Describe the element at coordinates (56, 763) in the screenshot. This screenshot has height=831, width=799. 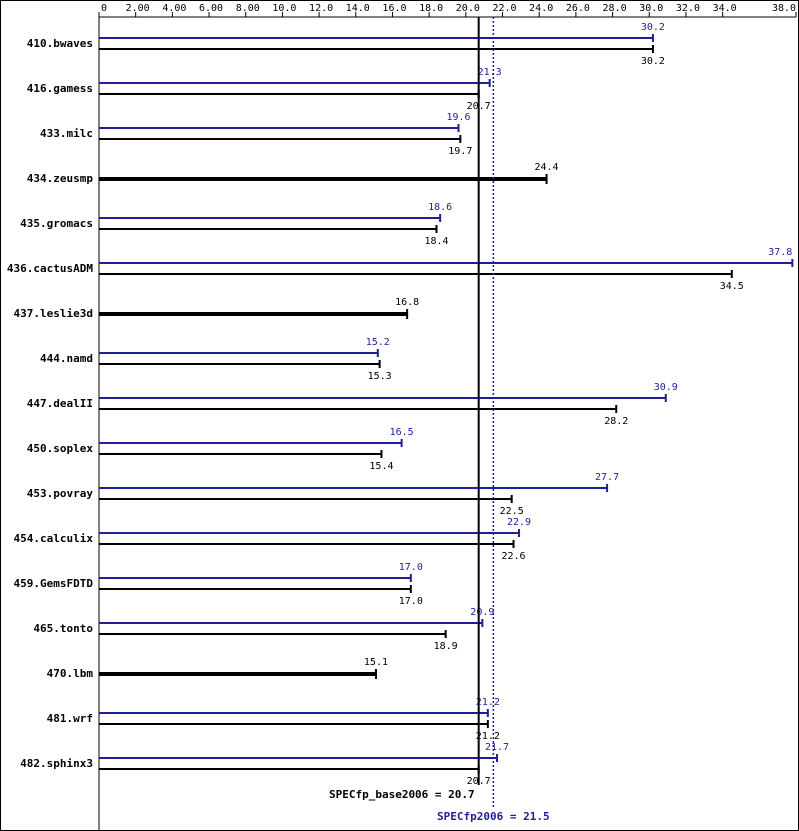
I see `category-label: 482.sphinx3` at that location.